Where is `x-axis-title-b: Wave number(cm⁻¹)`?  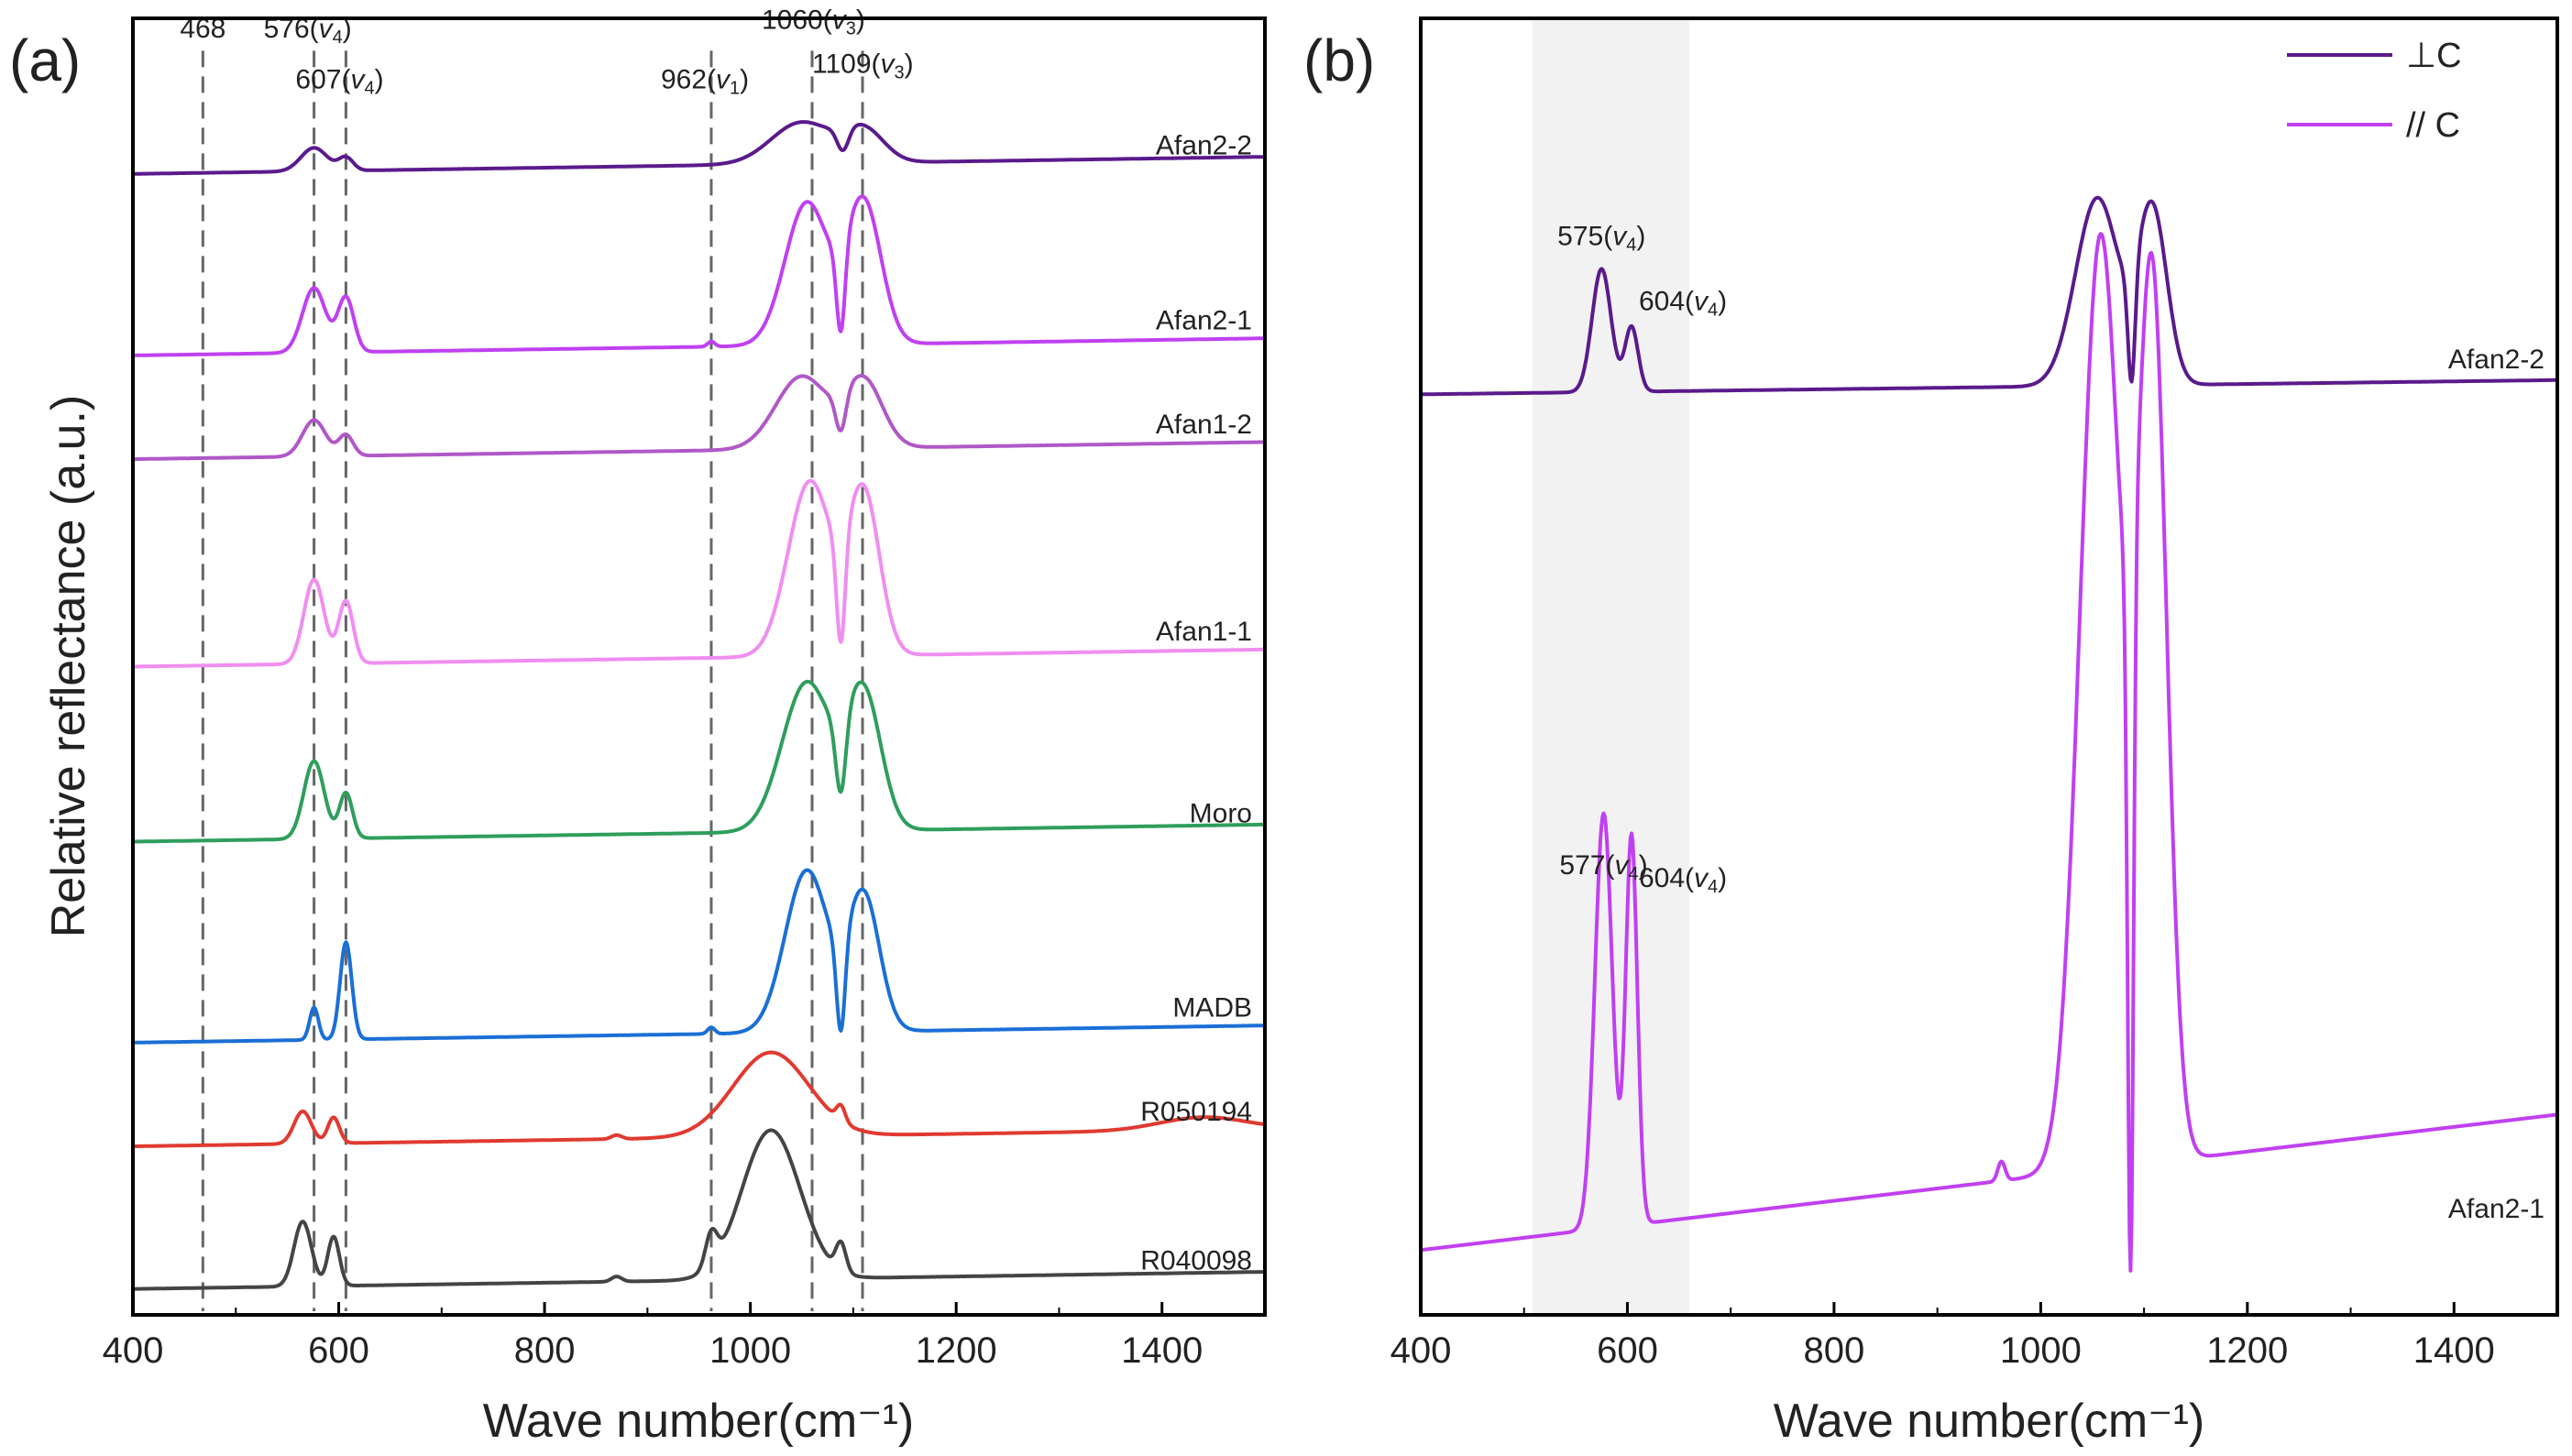
x-axis-title-b: Wave number(cm⁻¹) is located at coordinates (1989, 1421).